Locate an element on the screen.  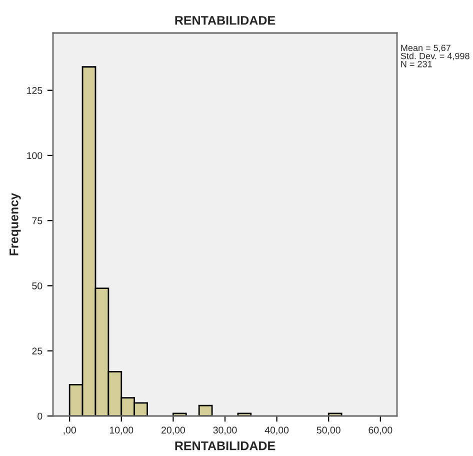
x-tick-label: ,00 is located at coordinates (70, 430).